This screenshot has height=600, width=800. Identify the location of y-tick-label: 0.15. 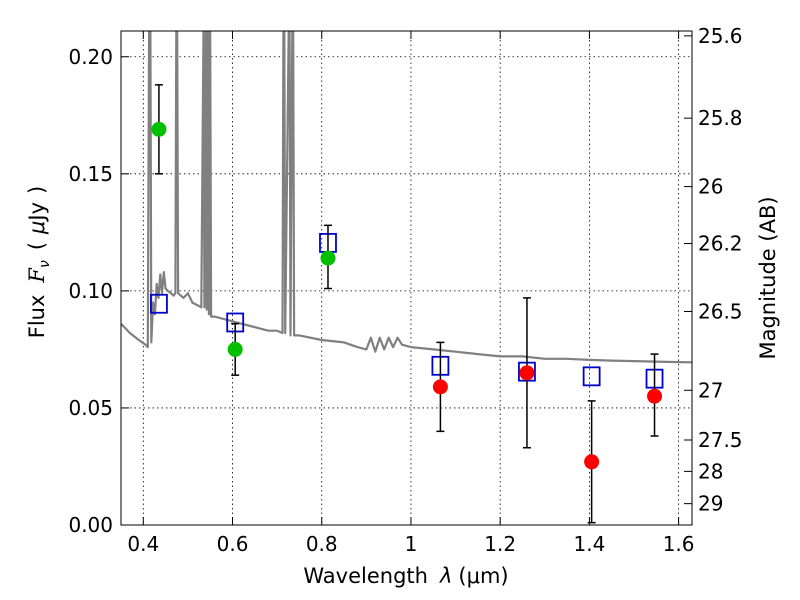
(90, 174).